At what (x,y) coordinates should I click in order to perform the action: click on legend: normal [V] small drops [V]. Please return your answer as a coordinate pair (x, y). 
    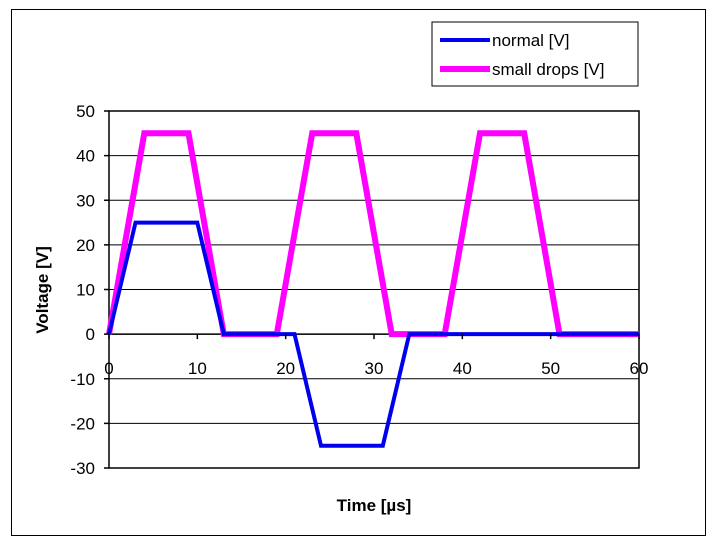
    Looking at the image, I should click on (535, 54).